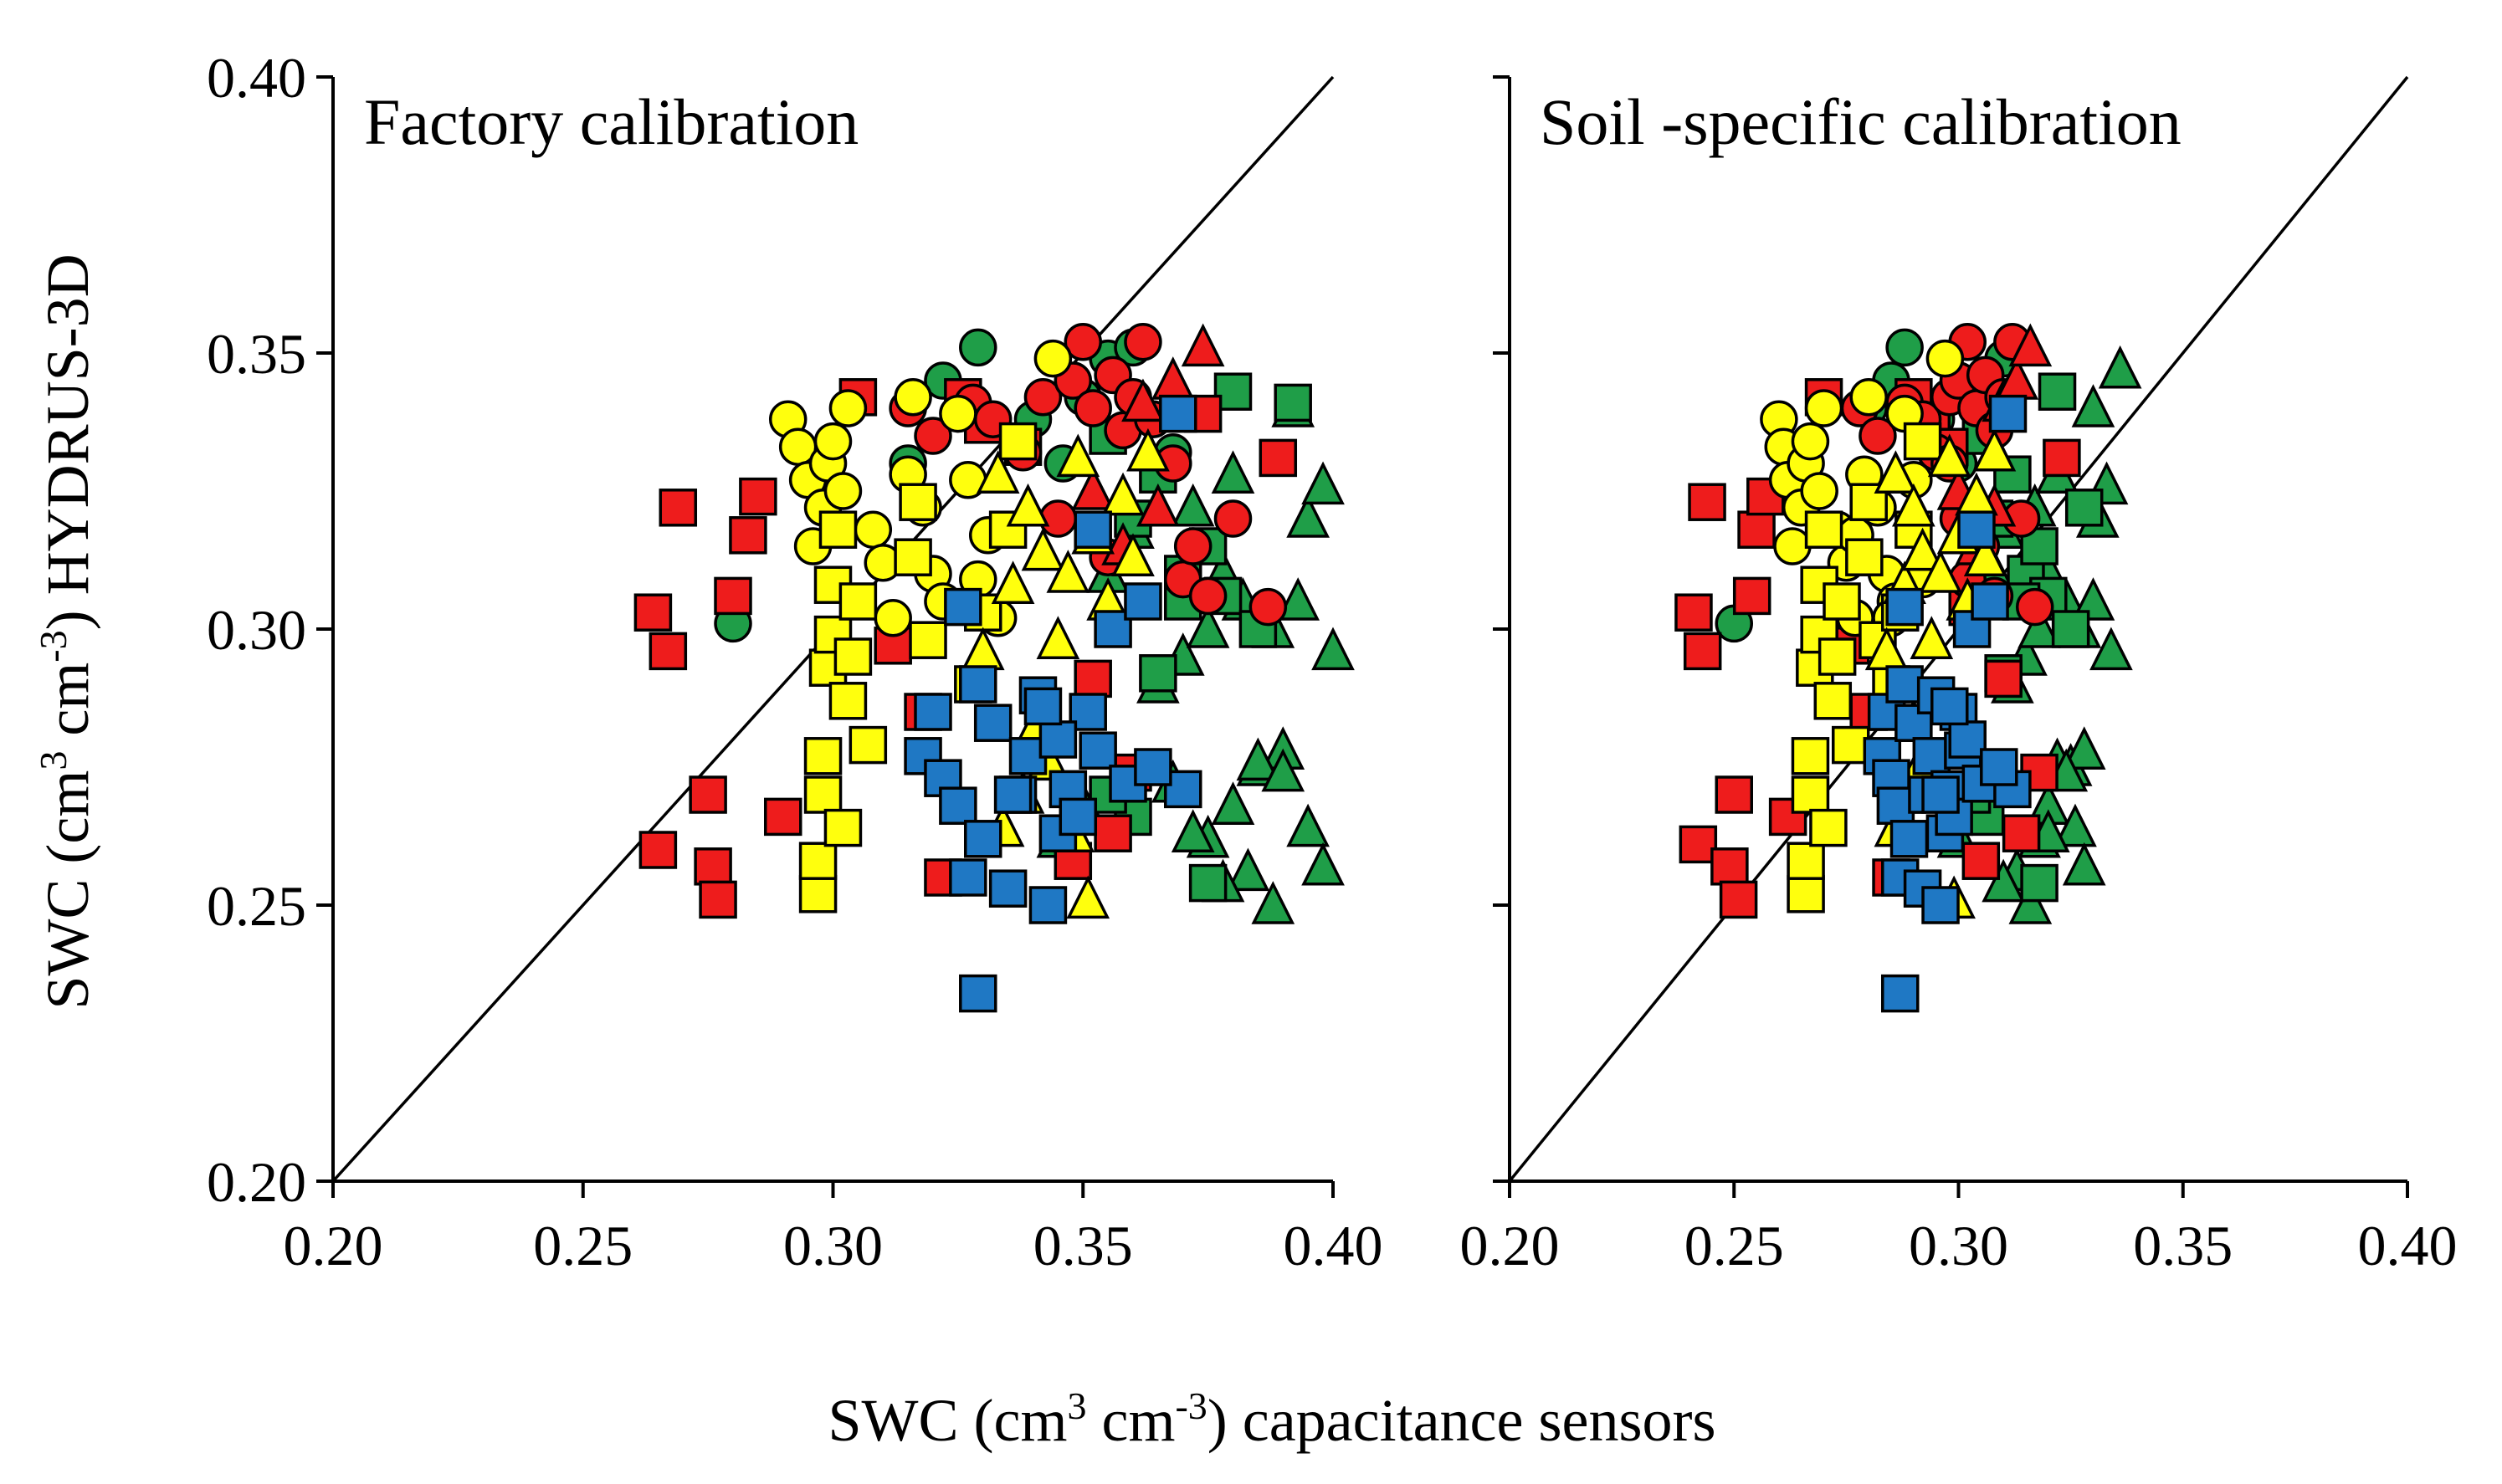  What do you see at coordinates (1861, 121) in the screenshot?
I see `panel-title: Soil -specific calibration` at bounding box center [1861, 121].